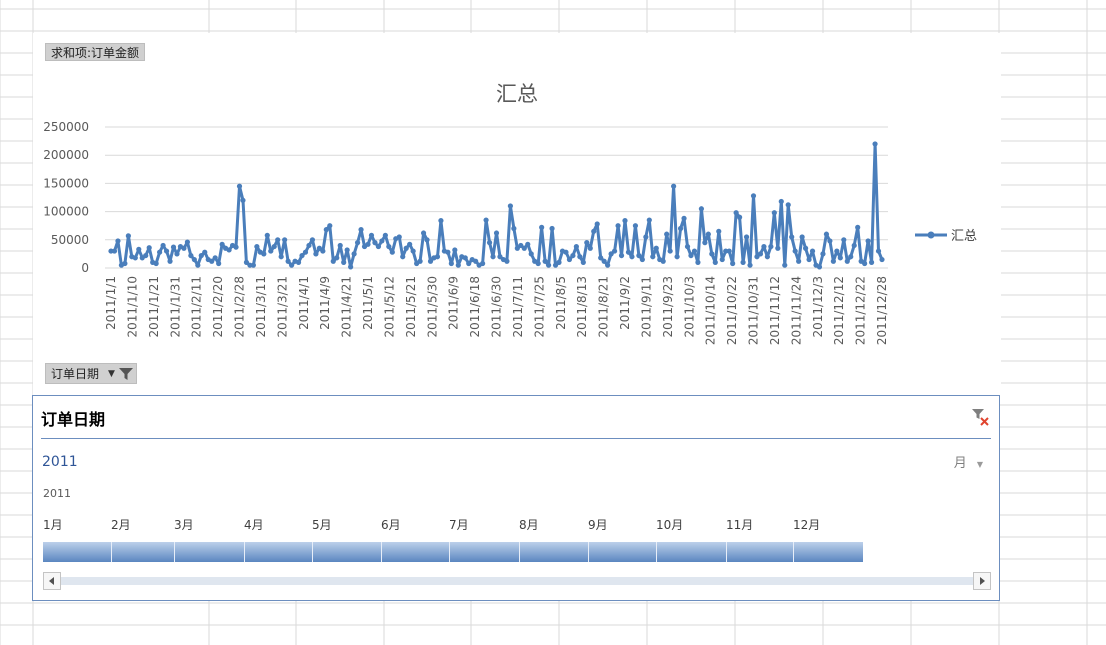 The height and width of the screenshot is (645, 1106). I want to click on month-label: 11月, so click(740, 525).